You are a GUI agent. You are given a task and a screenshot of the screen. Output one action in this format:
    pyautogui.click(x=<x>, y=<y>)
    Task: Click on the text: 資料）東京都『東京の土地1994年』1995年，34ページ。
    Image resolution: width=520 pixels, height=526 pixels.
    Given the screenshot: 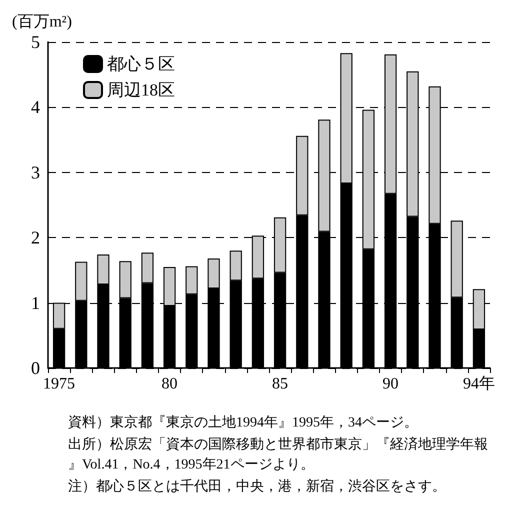 What is the action you would take?
    pyautogui.click(x=243, y=422)
    